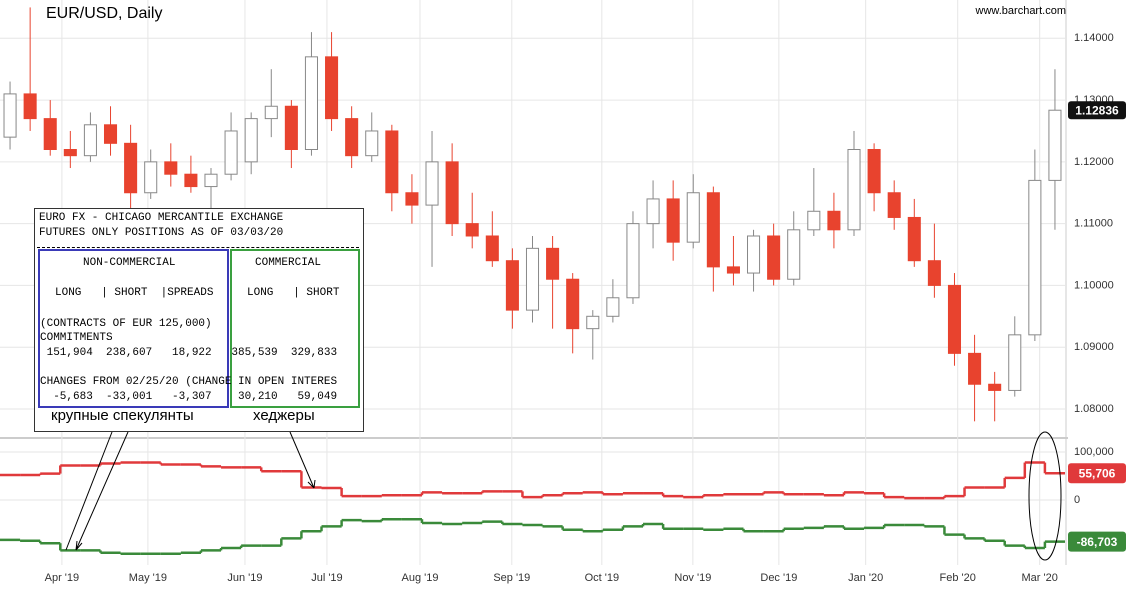 This screenshot has width=1130, height=590. I want to click on value-label: -86,703, so click(1097, 542).